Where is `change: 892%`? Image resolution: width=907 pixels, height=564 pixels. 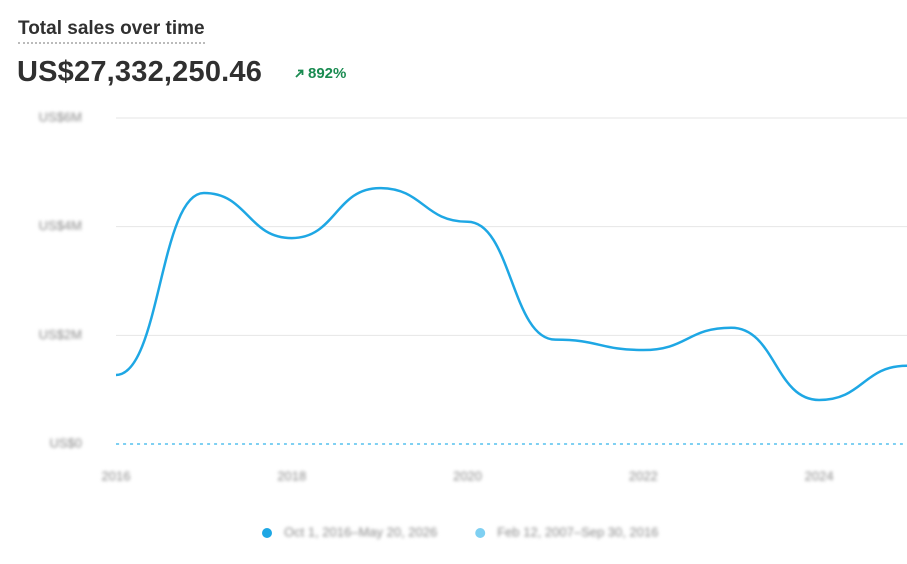 change: 892% is located at coordinates (320, 73).